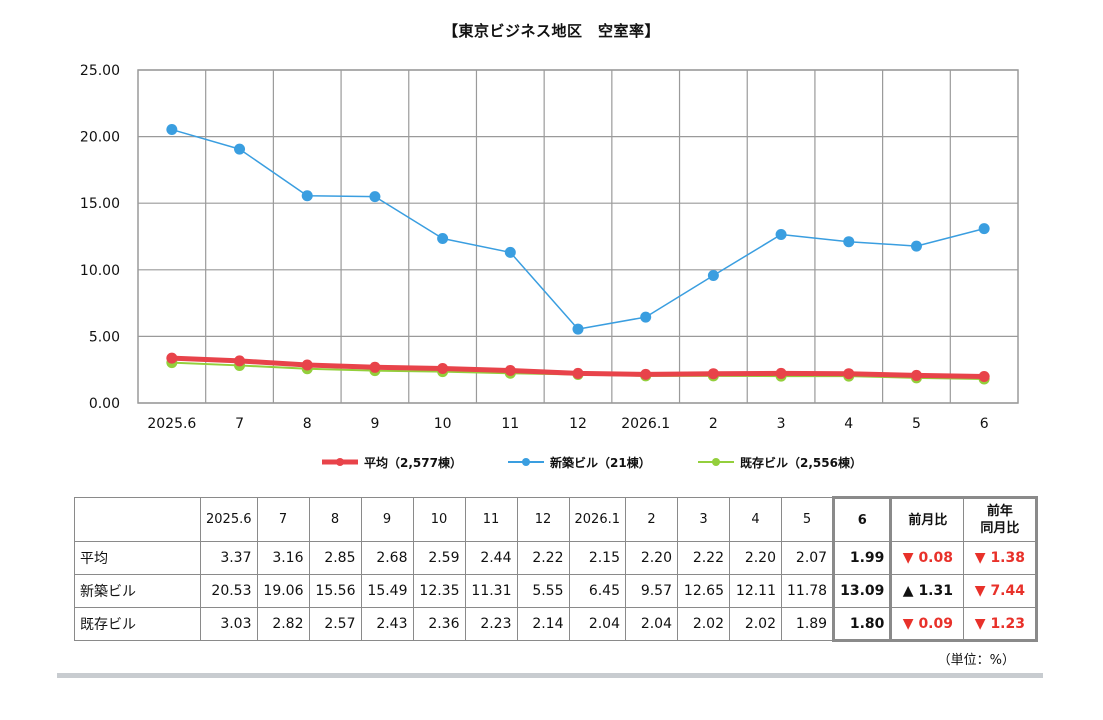 Image resolution: width=1103 pixels, height=720 pixels. Describe the element at coordinates (543, 519) in the screenshot. I see `table-header-cell: 12` at that location.